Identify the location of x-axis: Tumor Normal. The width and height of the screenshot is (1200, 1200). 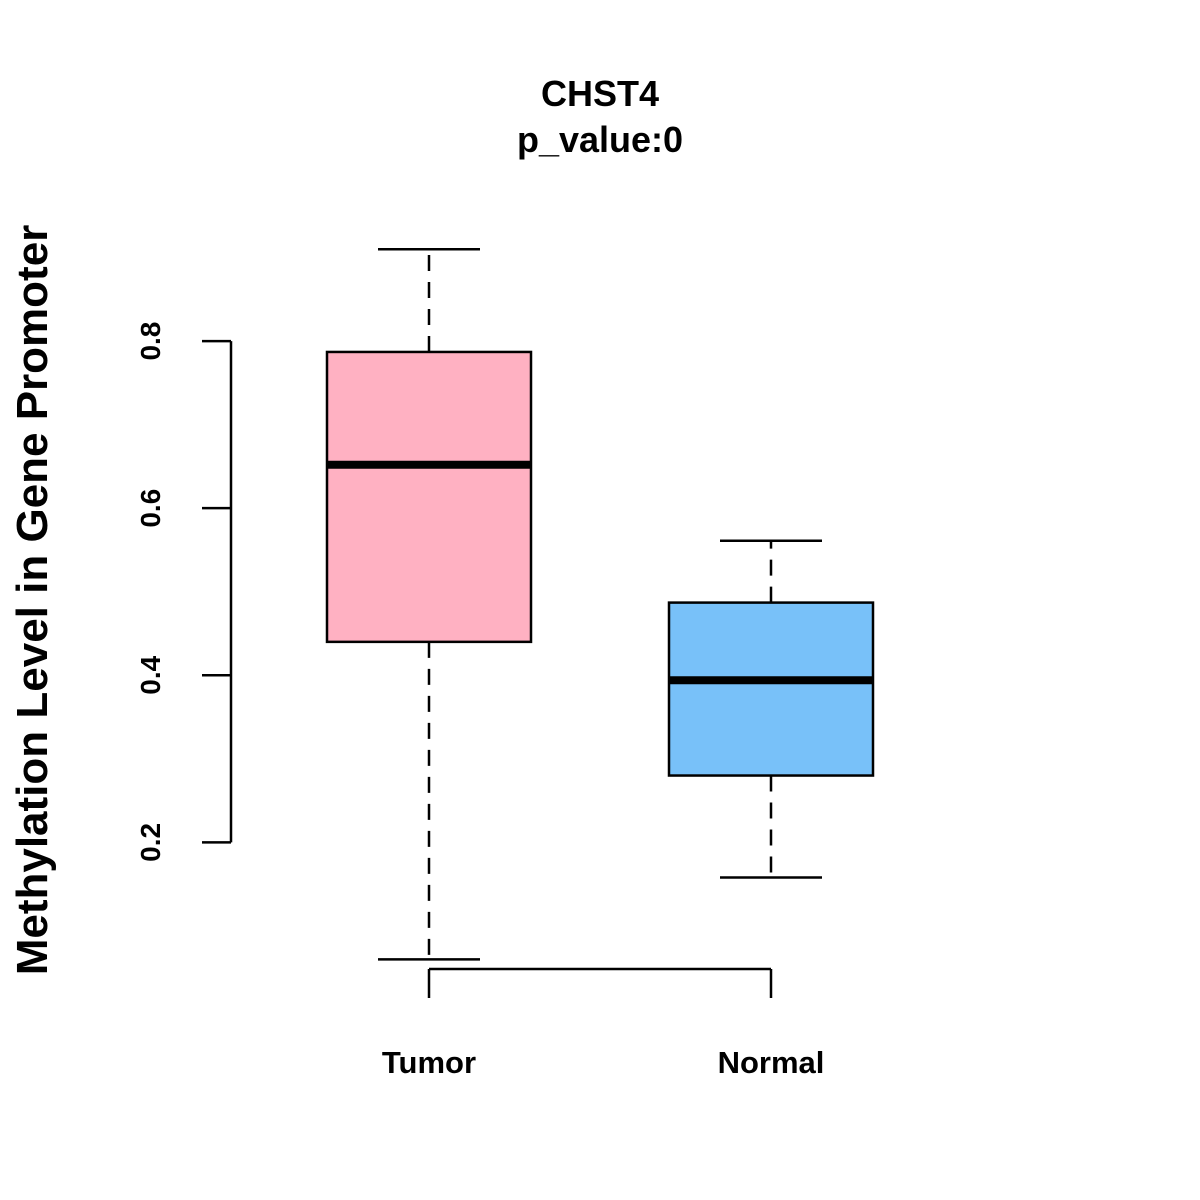
(603, 1023).